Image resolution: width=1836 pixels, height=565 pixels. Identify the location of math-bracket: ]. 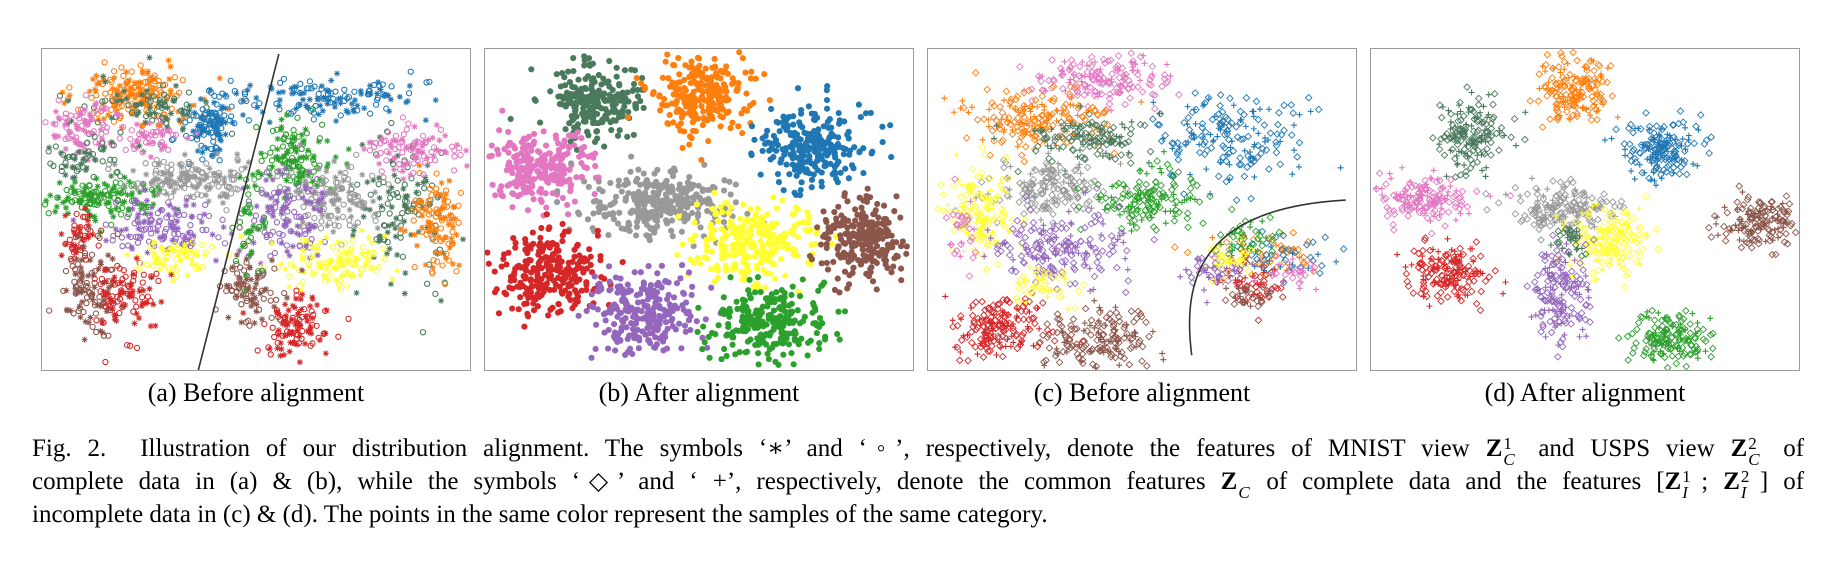
(1764, 481).